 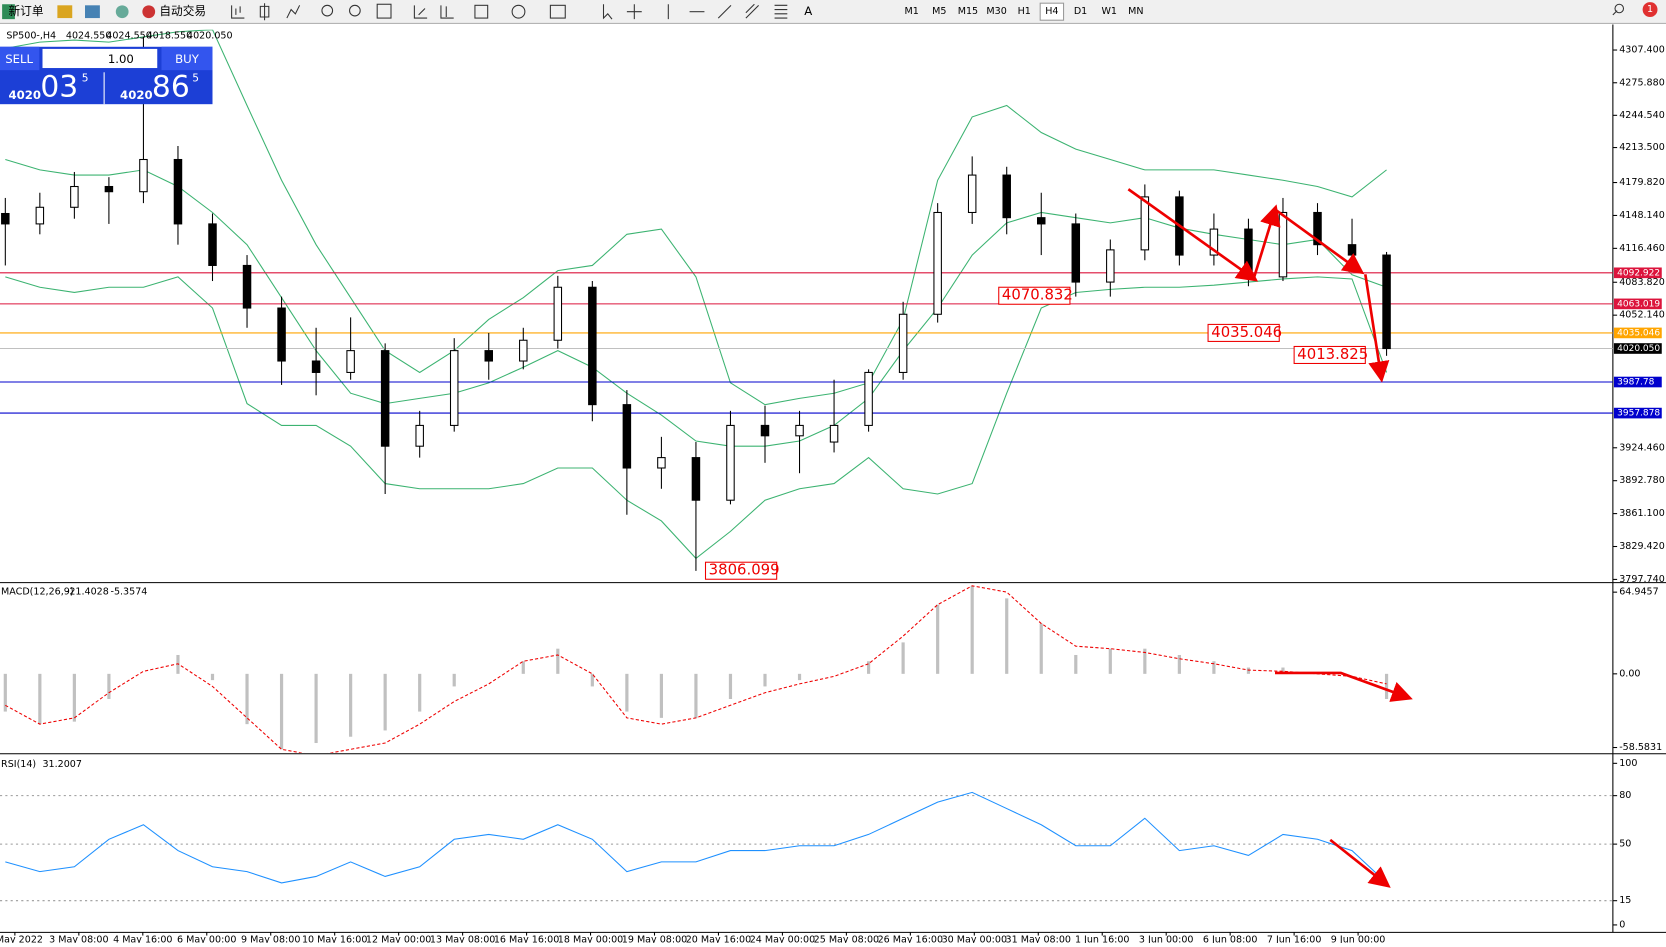 What do you see at coordinates (26, 11) in the screenshot?
I see `new-order: 新订单` at bounding box center [26, 11].